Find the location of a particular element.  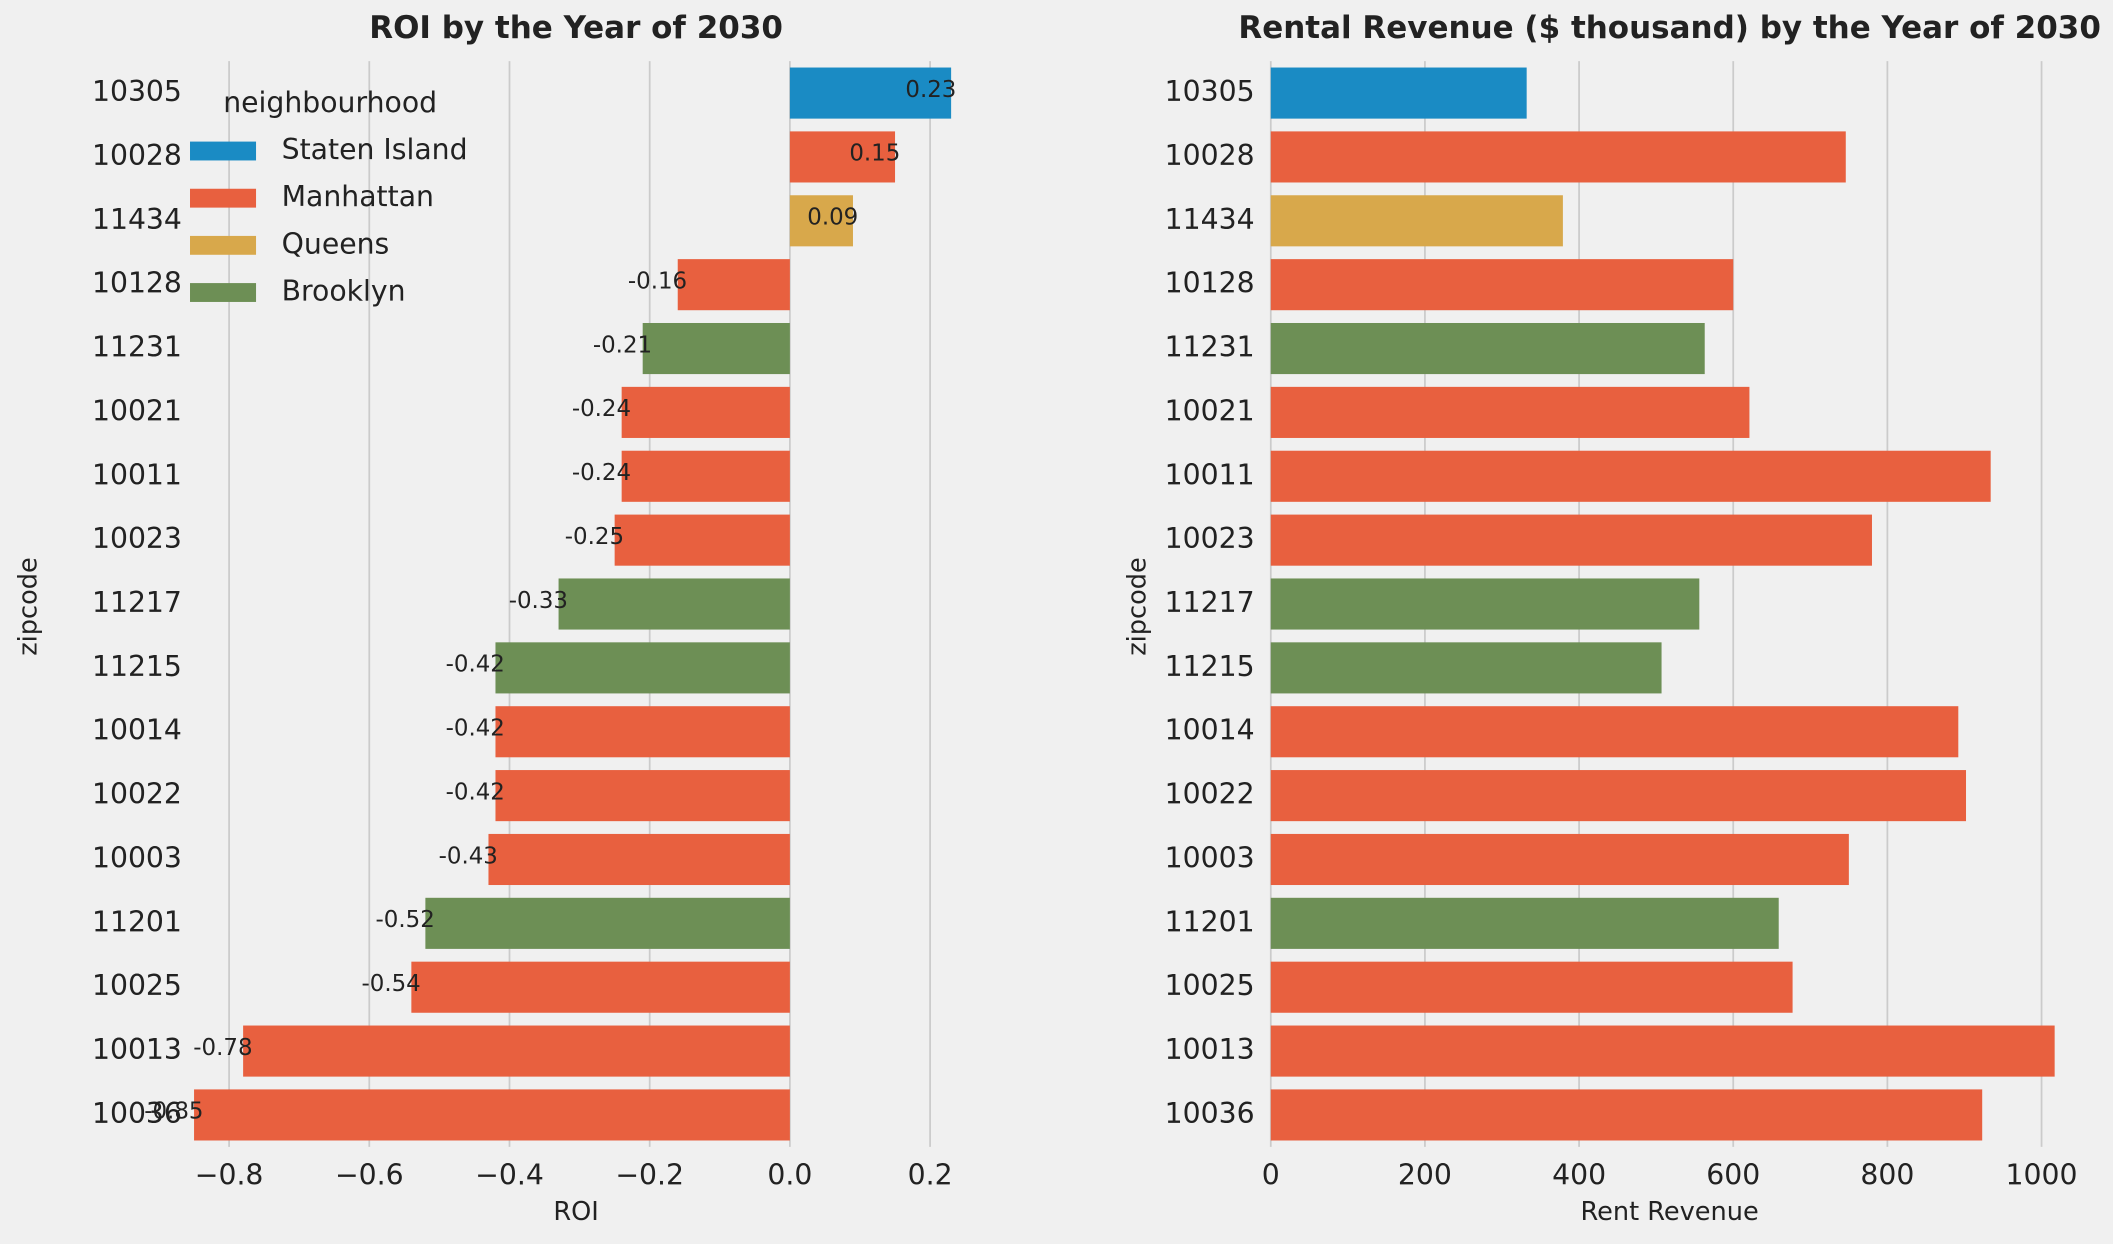

value-label: 0.23 is located at coordinates (930, 90).